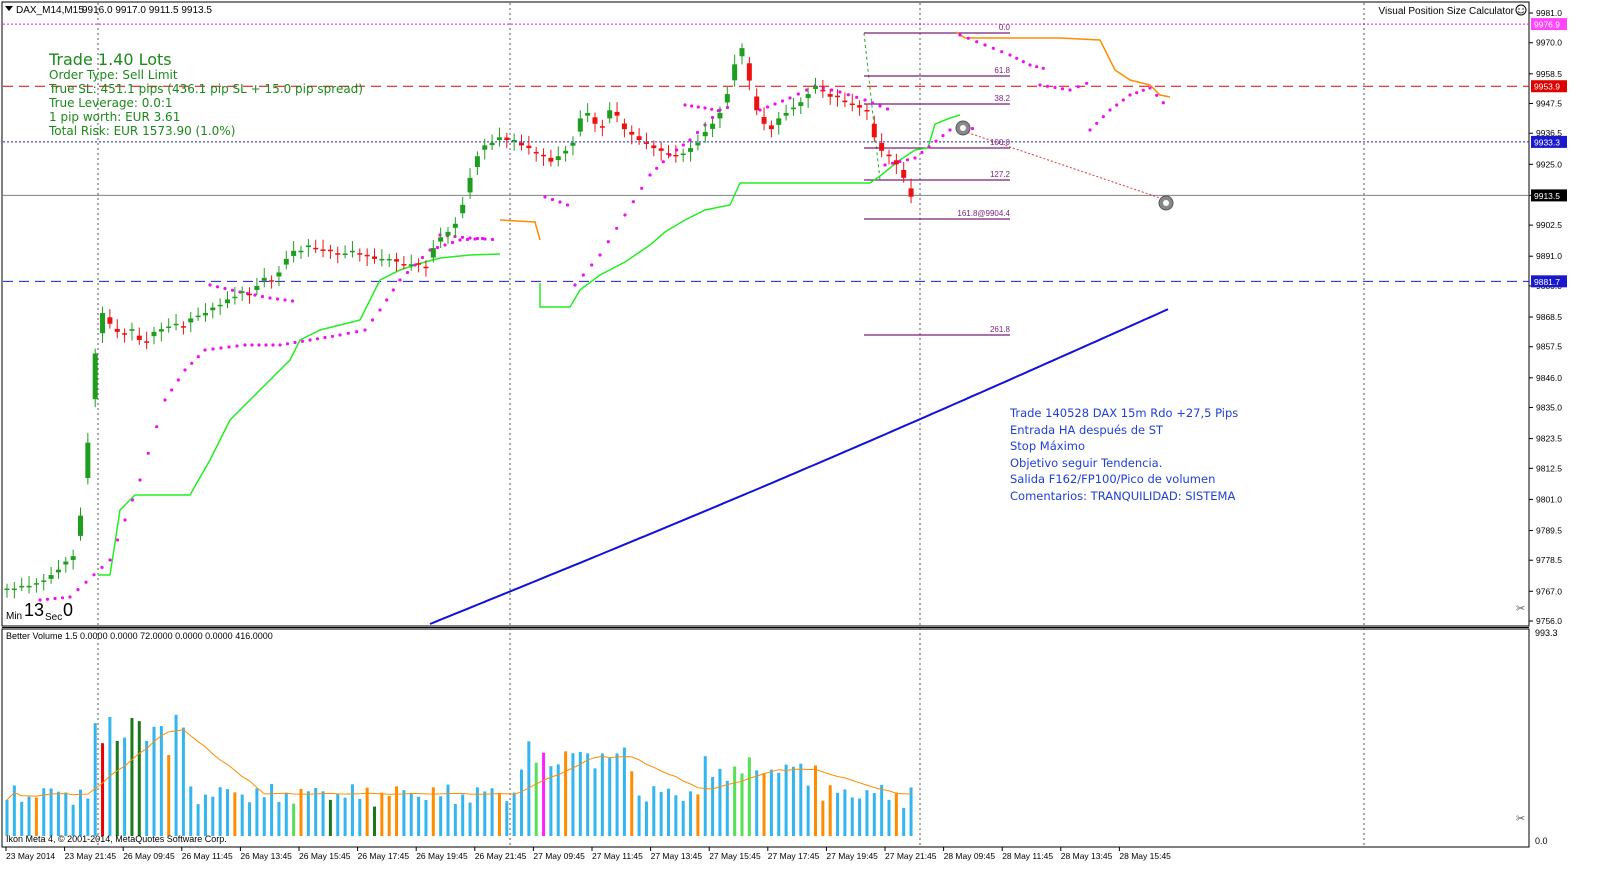 This screenshot has height=885, width=1600. What do you see at coordinates (1549, 43) in the screenshot?
I see `price-tick-label: 9970.0` at bounding box center [1549, 43].